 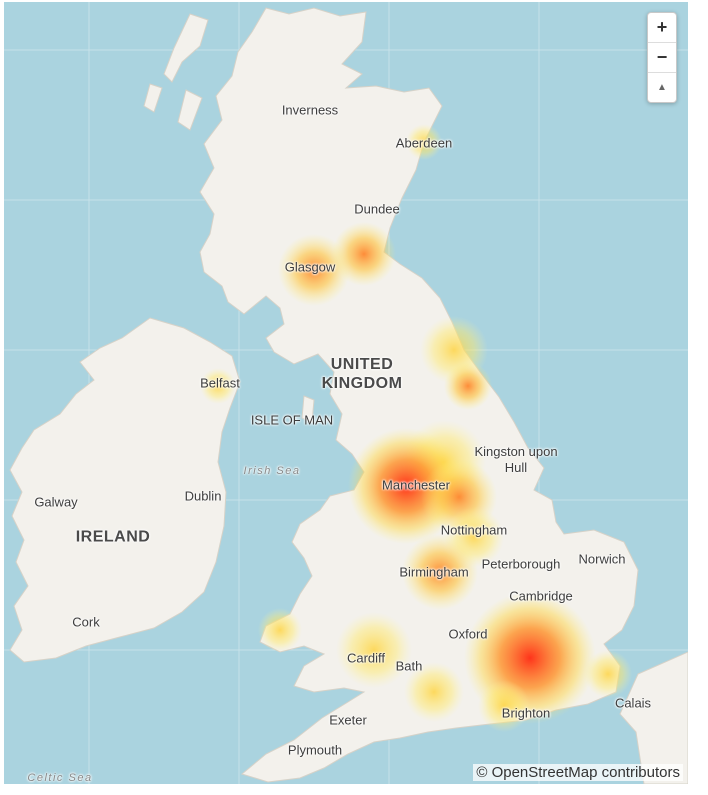 I want to click on zoom-out-button: −, so click(x=662, y=58).